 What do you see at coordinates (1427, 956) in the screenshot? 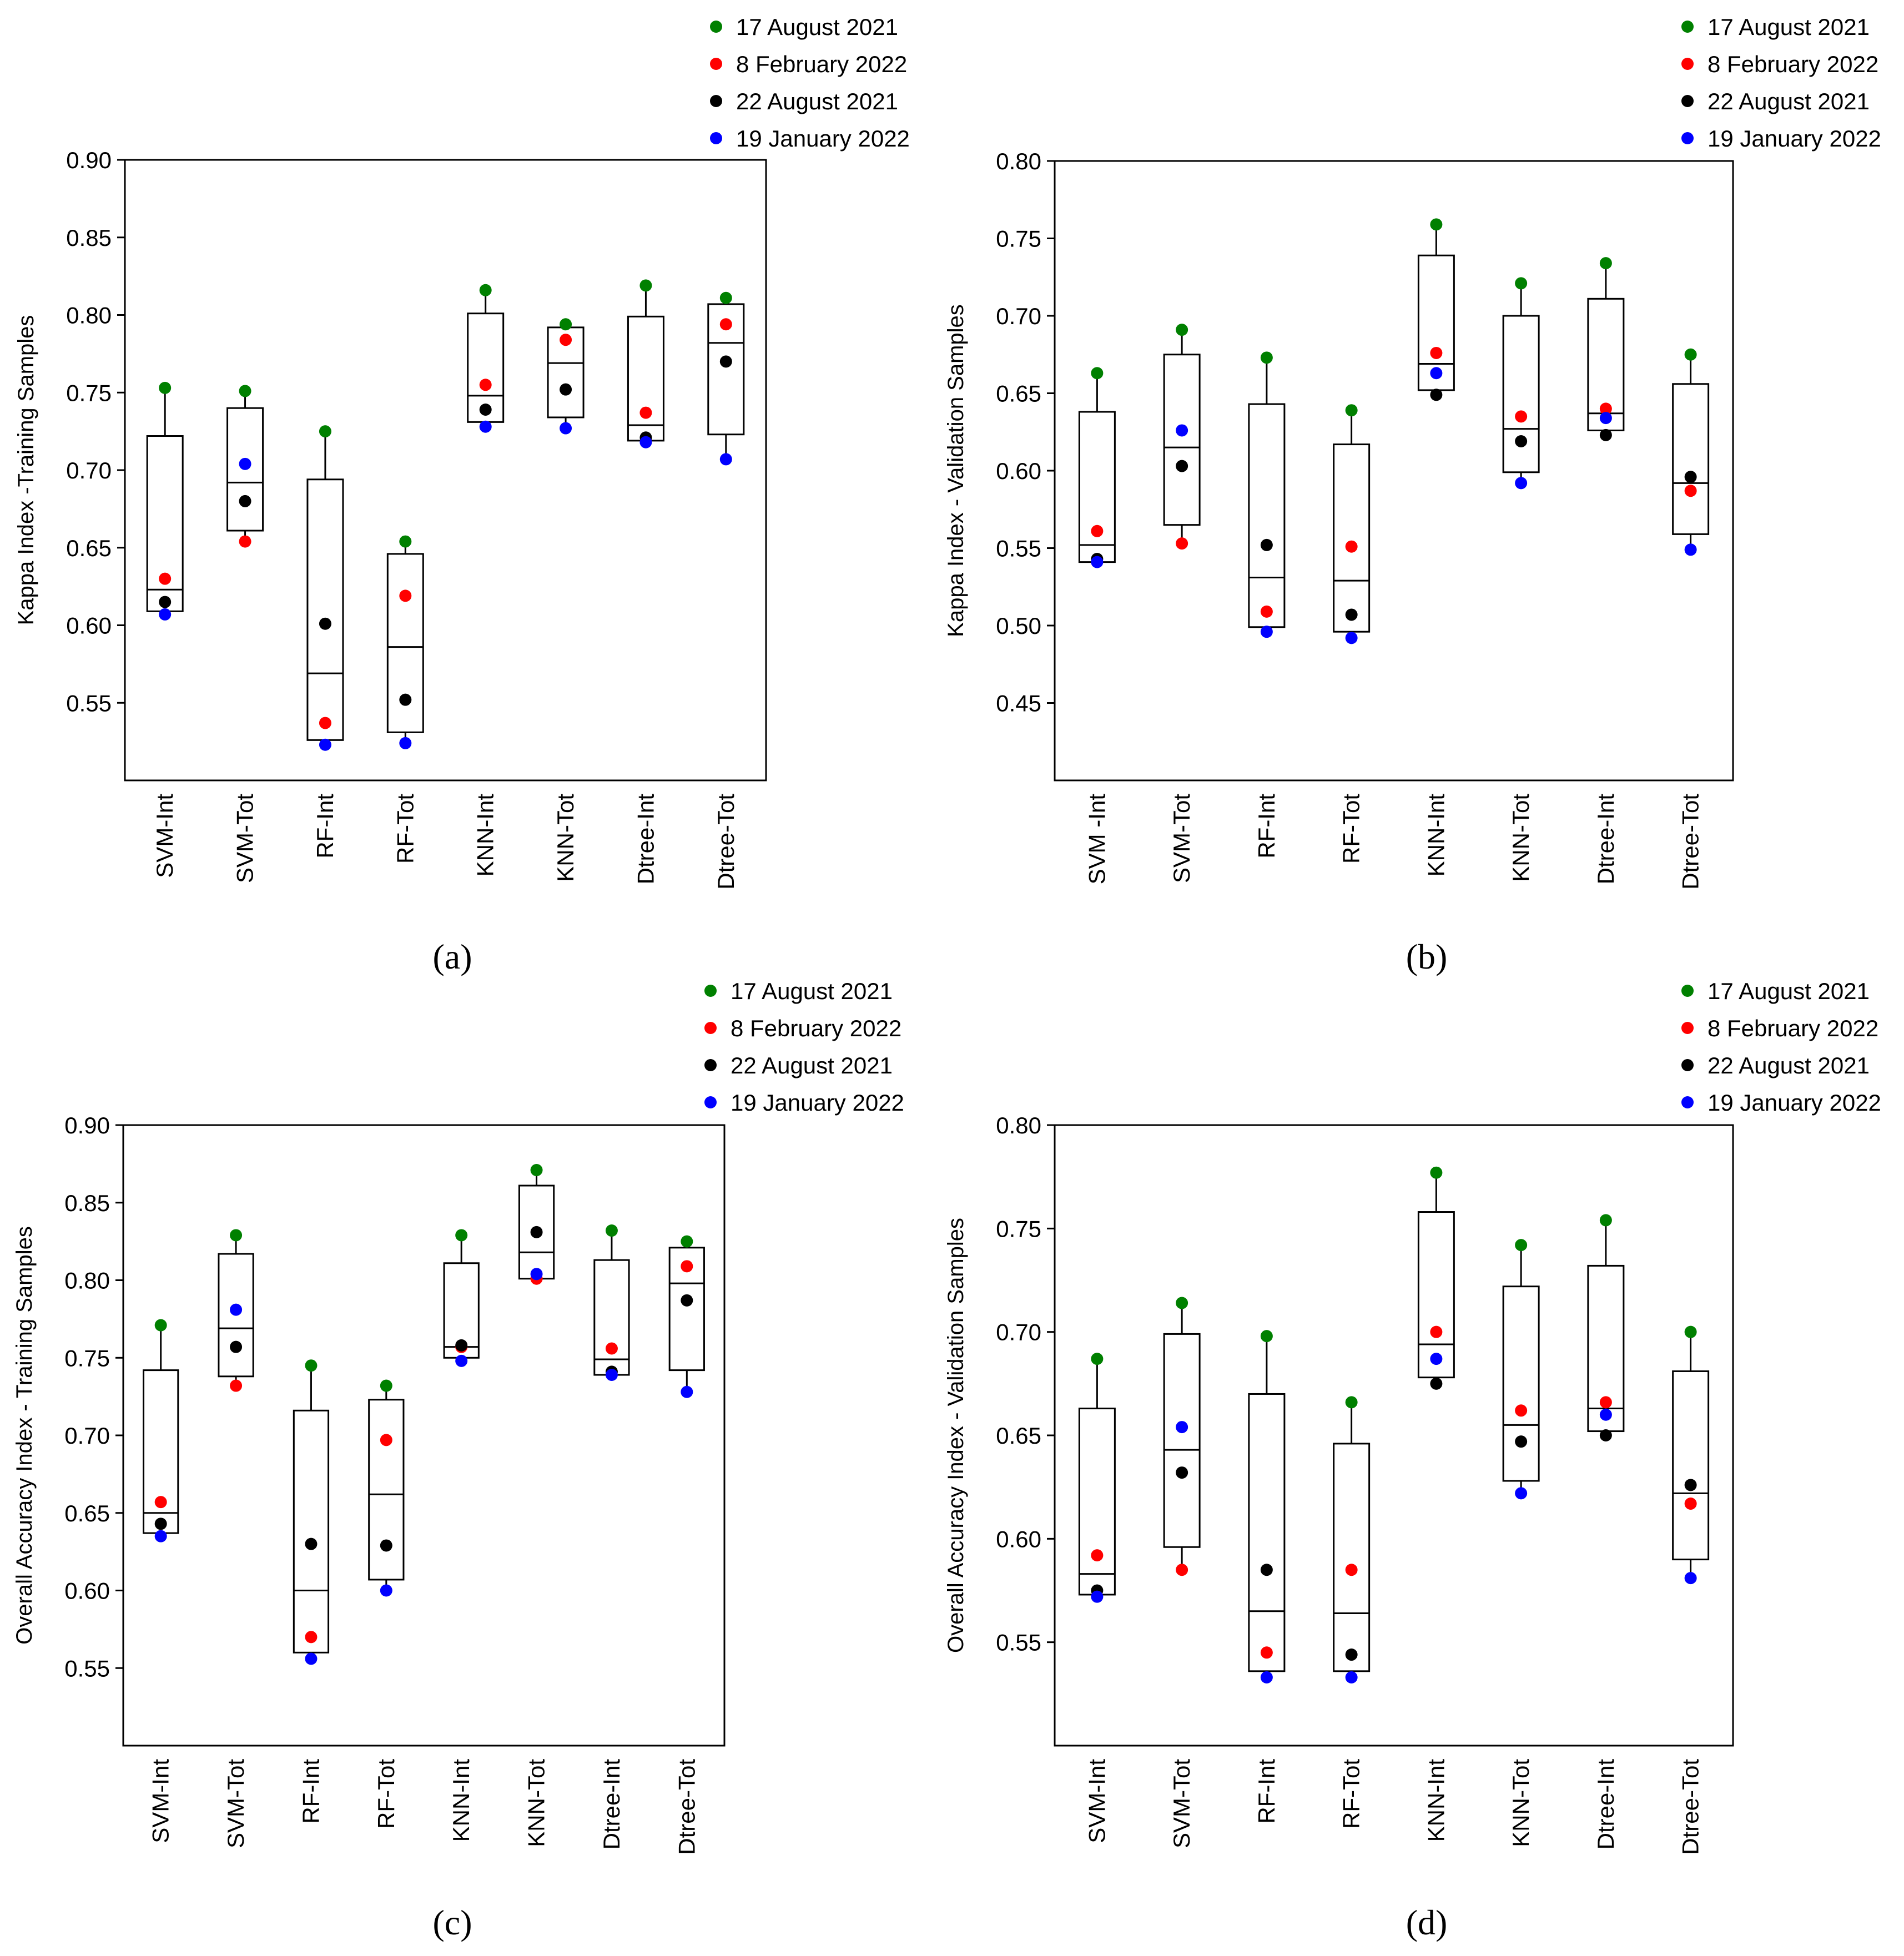
I see `panel-label: (b)` at bounding box center [1427, 956].